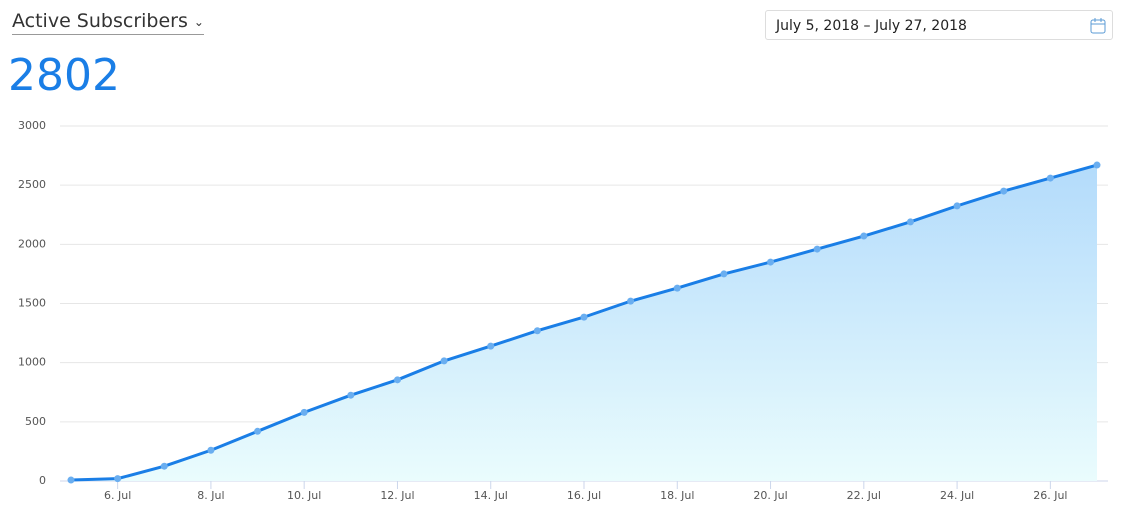 Image resolution: width=1127 pixels, height=522 pixels. Describe the element at coordinates (32, 303) in the screenshot. I see `y-tick-label: 1500` at that location.